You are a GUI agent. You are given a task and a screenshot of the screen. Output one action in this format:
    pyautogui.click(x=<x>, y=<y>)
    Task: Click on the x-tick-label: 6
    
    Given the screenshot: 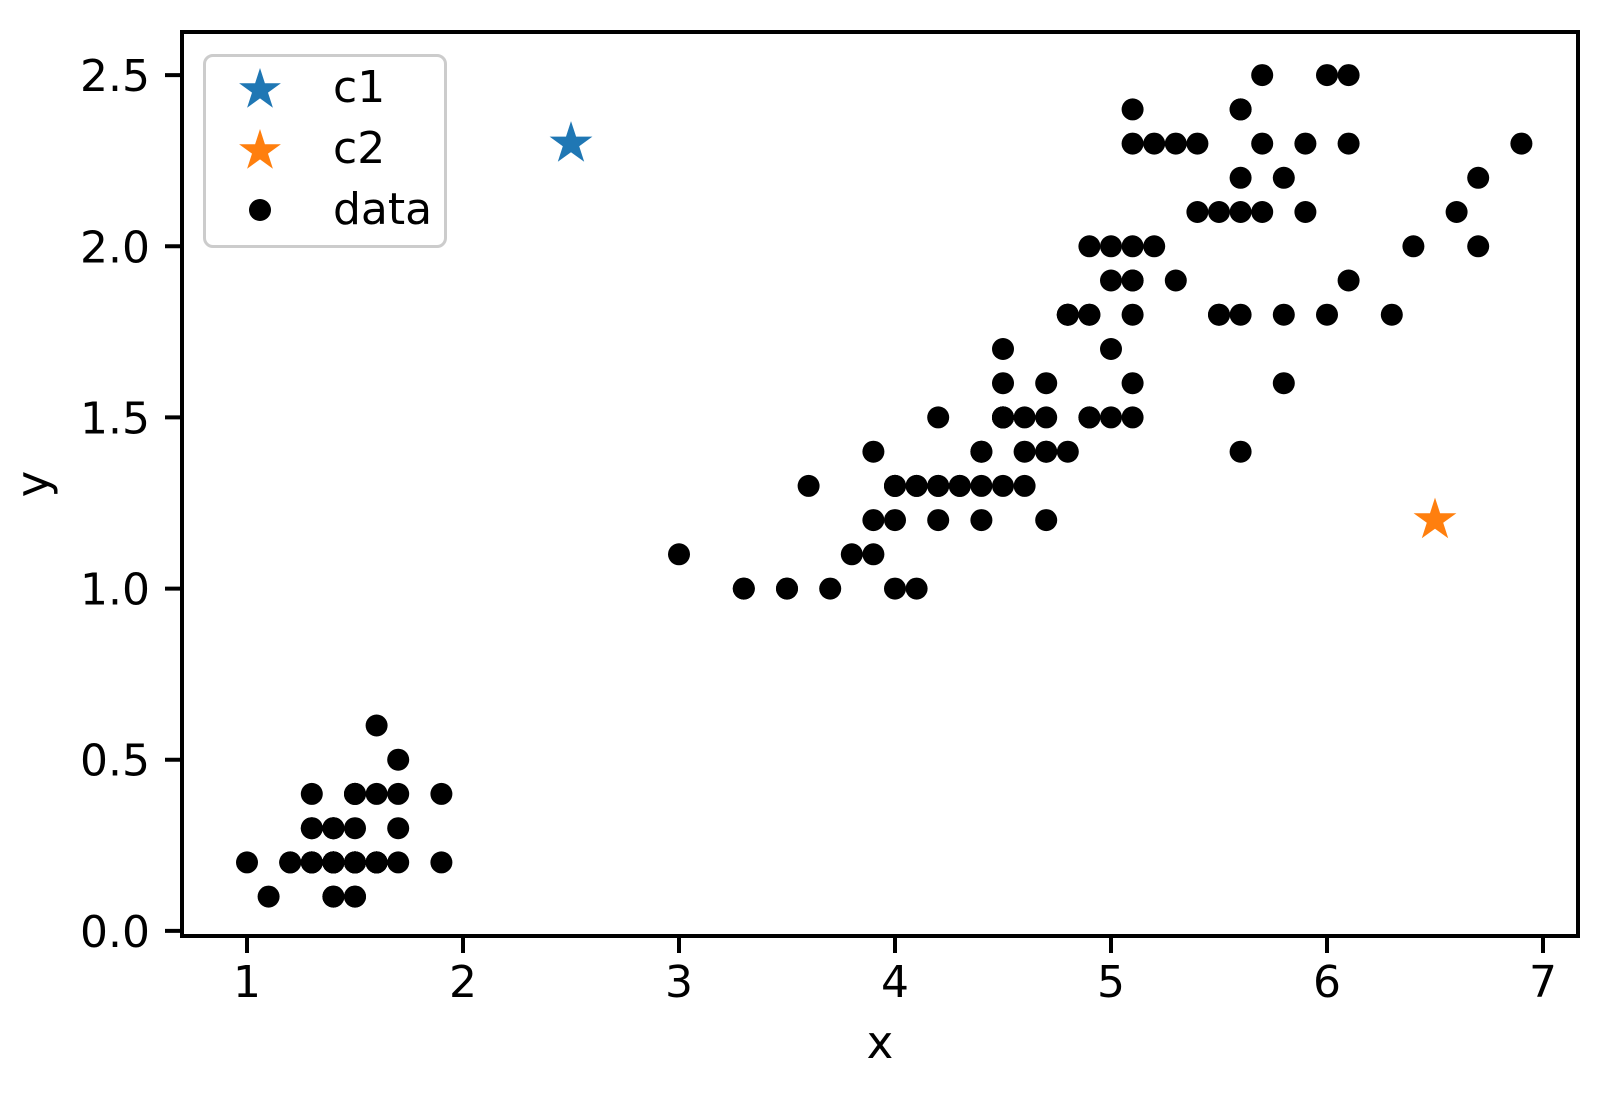 What is the action you would take?
    pyautogui.click(x=1327, y=982)
    